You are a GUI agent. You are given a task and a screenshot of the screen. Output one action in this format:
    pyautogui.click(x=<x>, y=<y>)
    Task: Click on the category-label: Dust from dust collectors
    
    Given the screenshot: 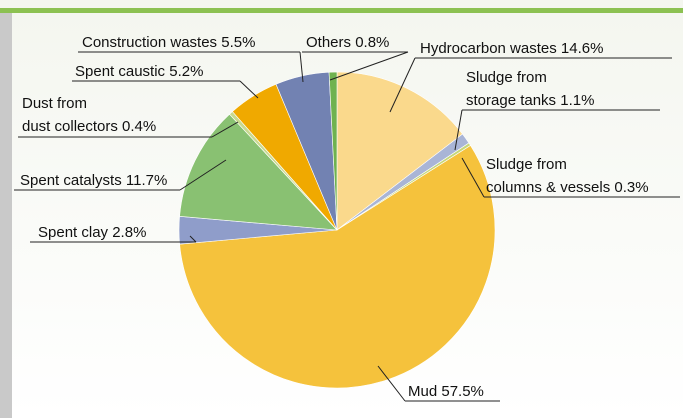 What is the action you would take?
    pyautogui.click(x=70, y=115)
    